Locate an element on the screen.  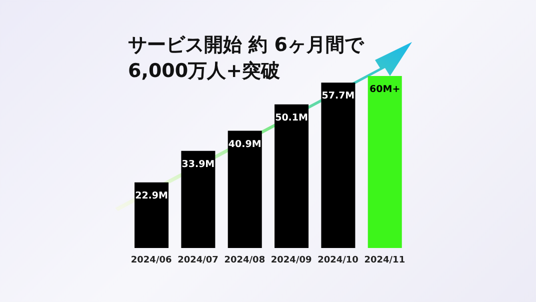
x-tick-label: 2024/06 is located at coordinates (151, 260).